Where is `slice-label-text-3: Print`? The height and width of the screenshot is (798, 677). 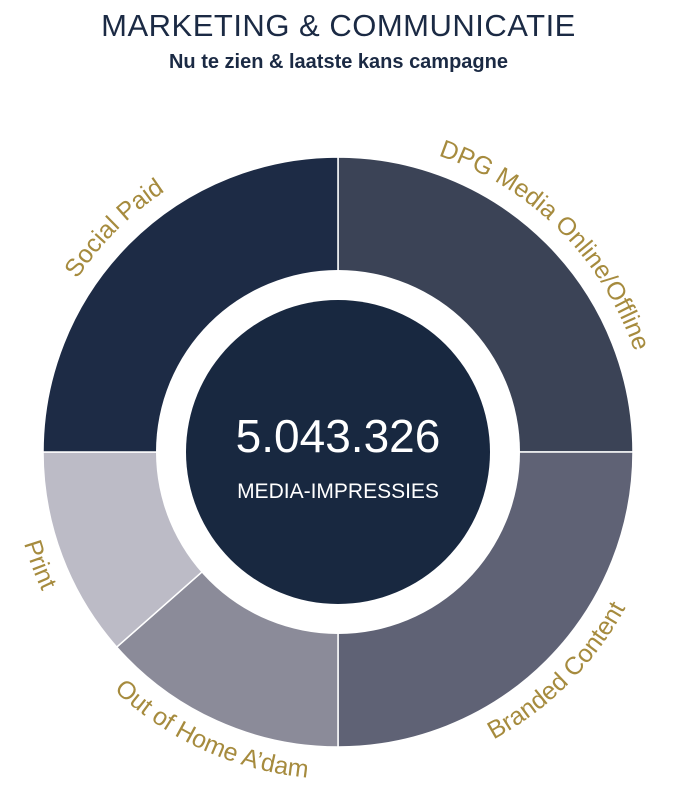
slice-label-text-3: Print is located at coordinates (40, 565).